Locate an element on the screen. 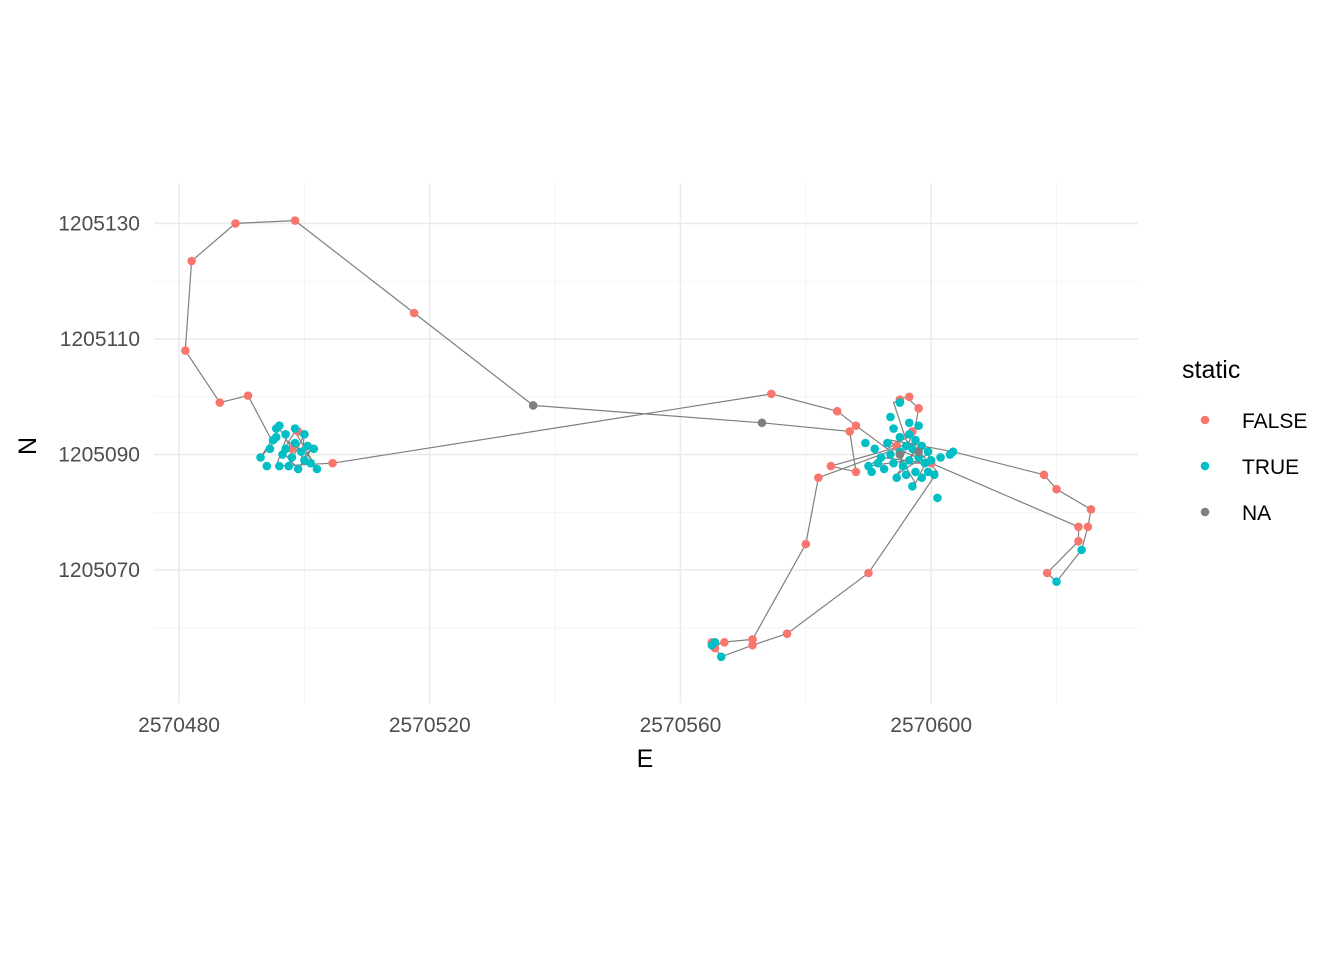 Image resolution: width=1344 pixels, height=960 pixels. legend-key-na is located at coordinates (1205, 512).